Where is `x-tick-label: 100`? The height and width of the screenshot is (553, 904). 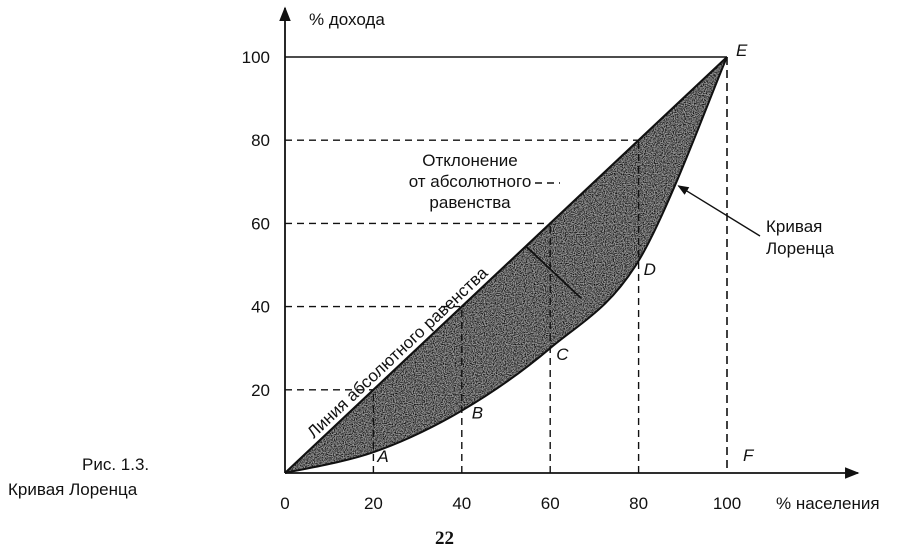
x-tick-label: 100 is located at coordinates (727, 503).